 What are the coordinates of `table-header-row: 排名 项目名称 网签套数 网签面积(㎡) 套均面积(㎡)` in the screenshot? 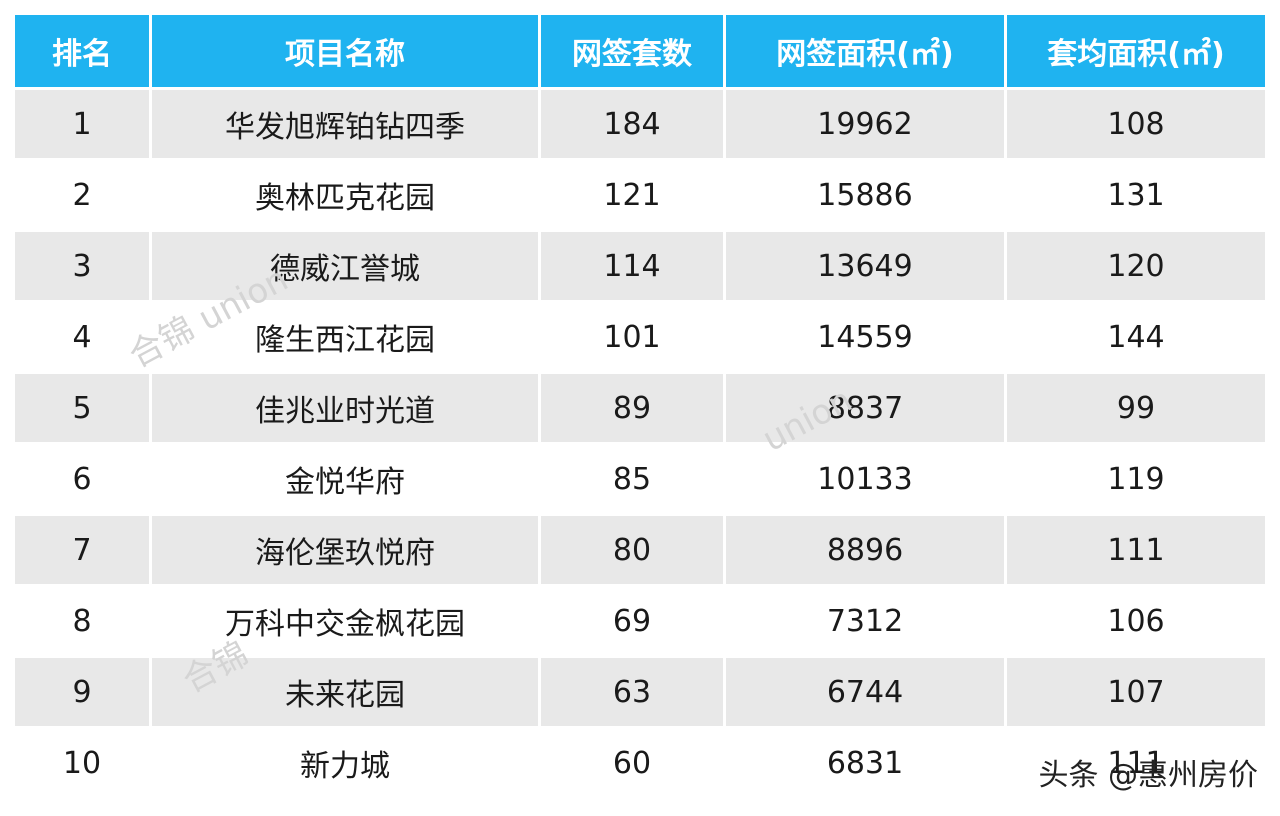 It's located at (640, 51).